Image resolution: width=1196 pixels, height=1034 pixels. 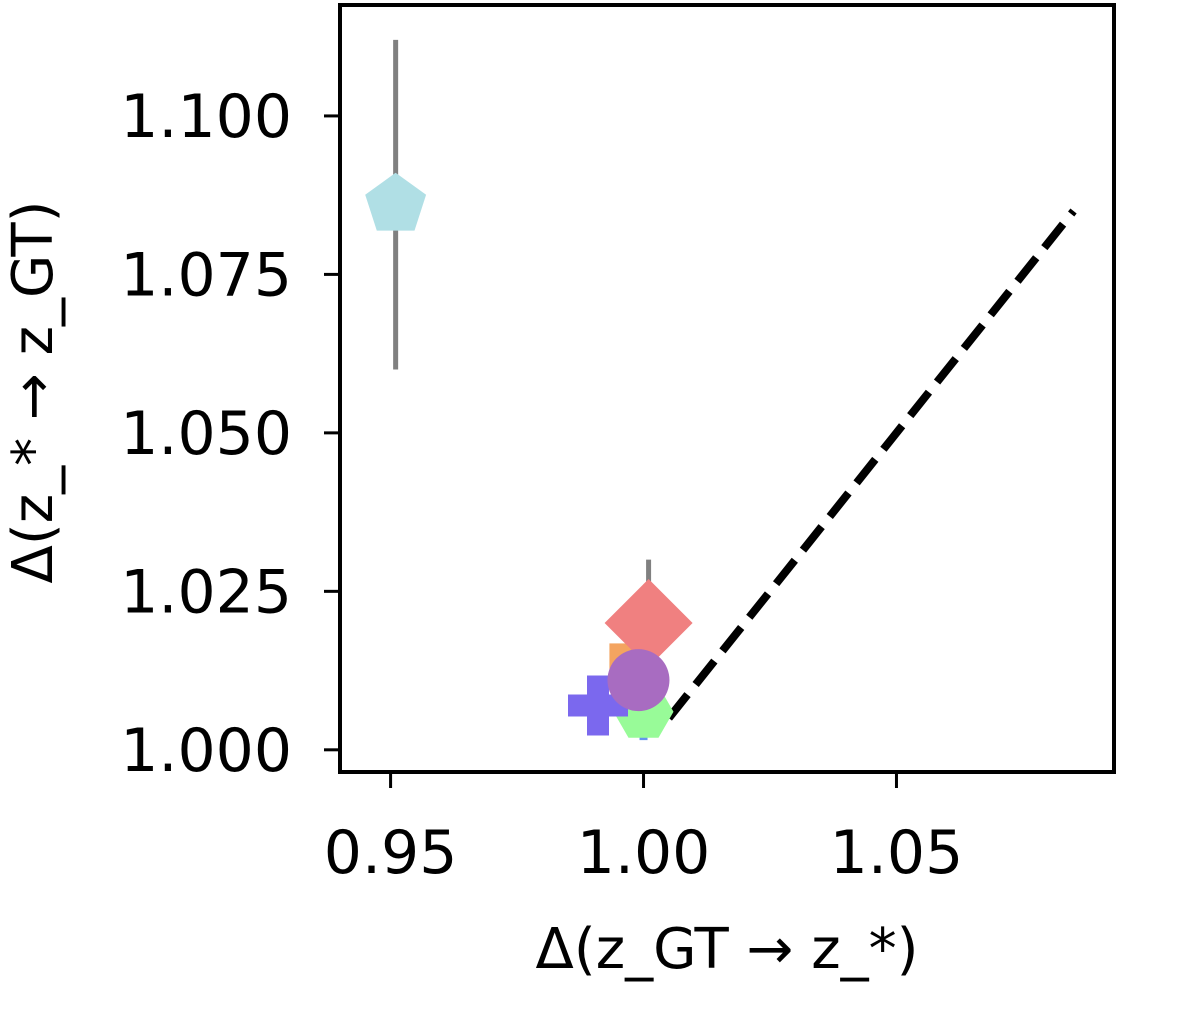 What do you see at coordinates (897, 853) in the screenshot?
I see `x-tick-label: 1.05` at bounding box center [897, 853].